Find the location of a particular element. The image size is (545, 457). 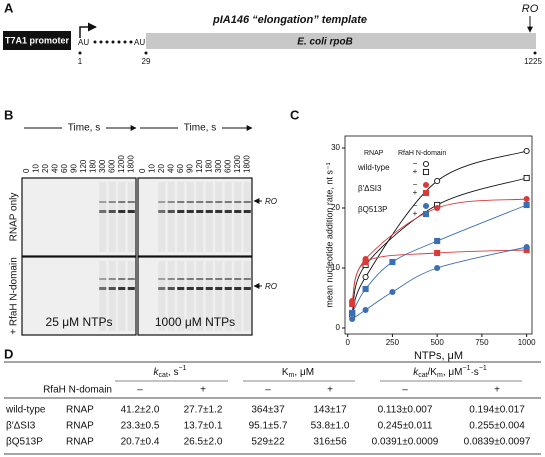

panel-label: B is located at coordinates (8, 114).